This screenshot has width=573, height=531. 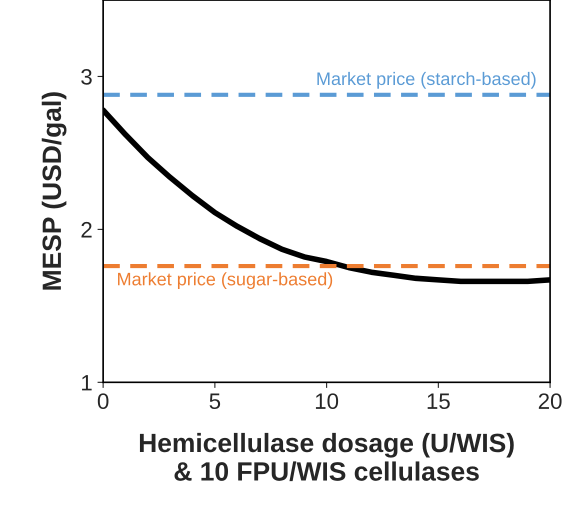 What do you see at coordinates (550, 401) in the screenshot?
I see `x-tick-label: 20` at bounding box center [550, 401].